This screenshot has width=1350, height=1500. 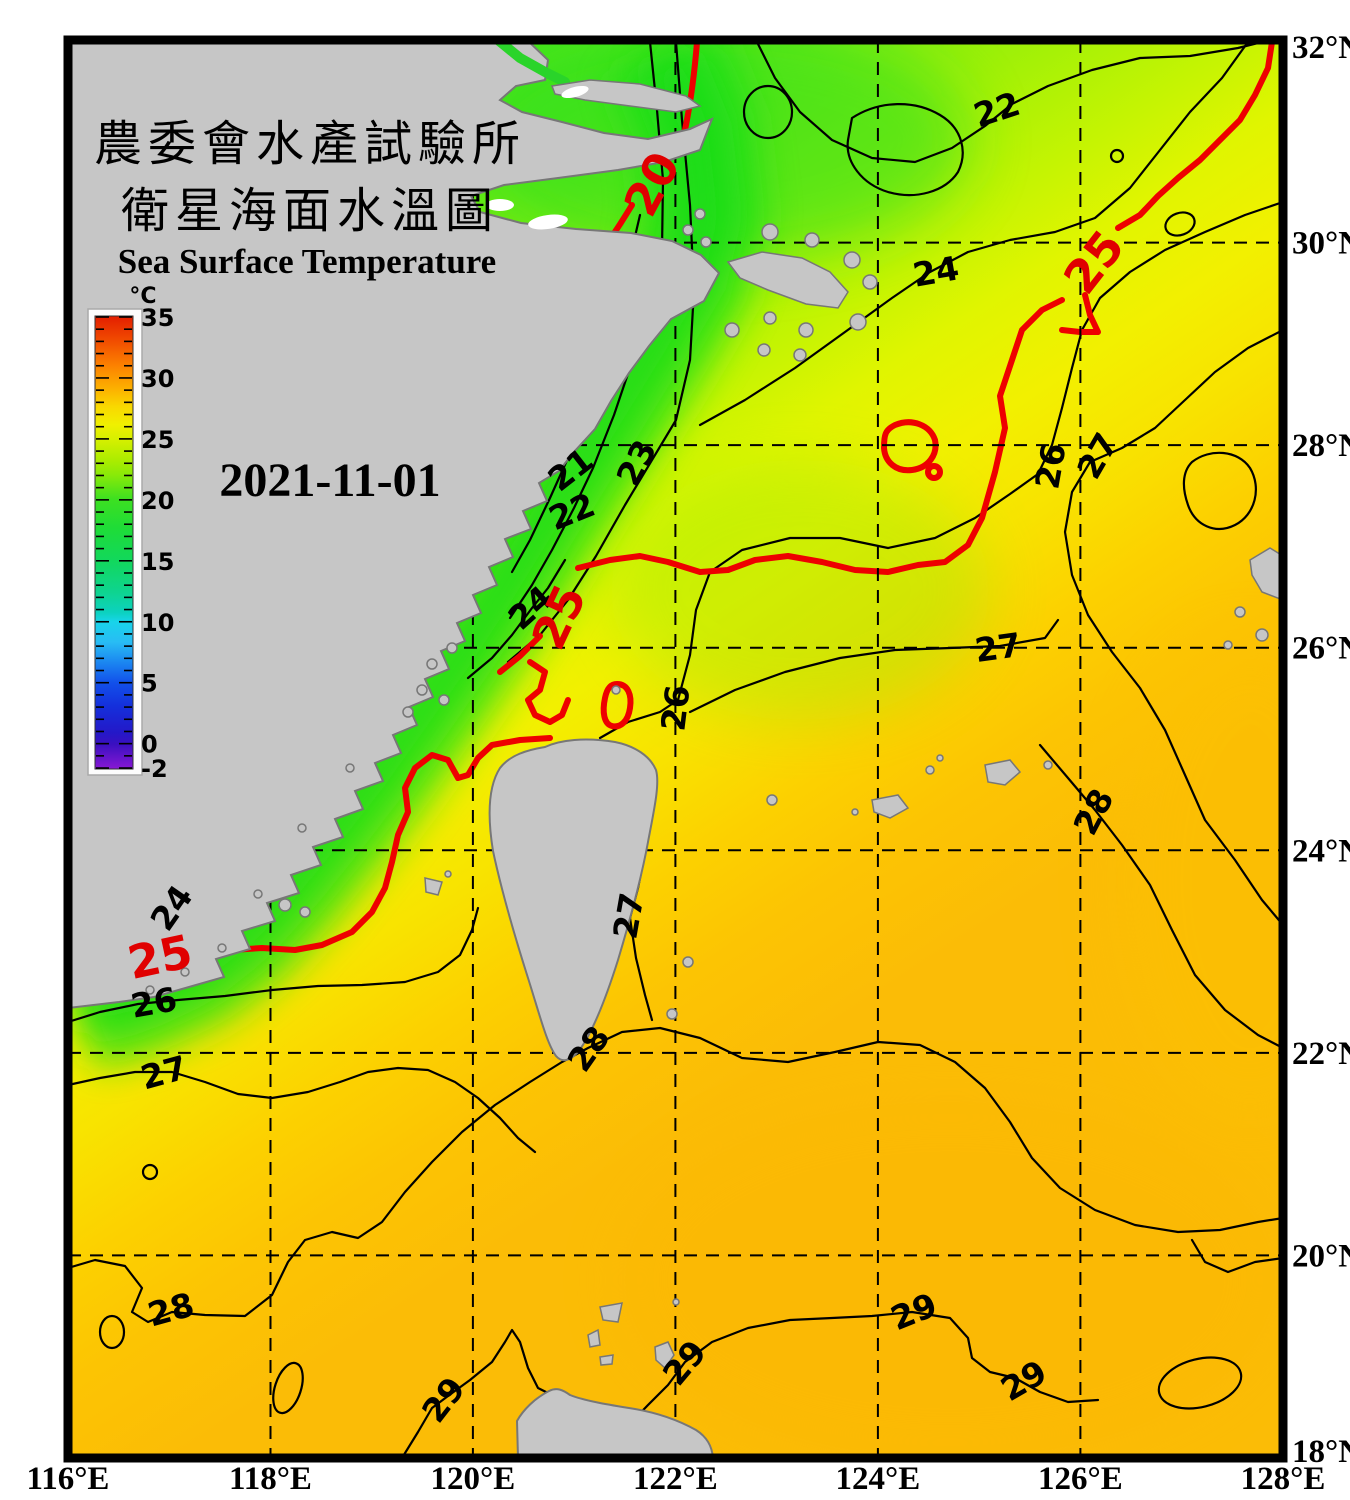 What do you see at coordinates (1080, 1479) in the screenshot?
I see `lon-tick-label: 126°E` at bounding box center [1080, 1479].